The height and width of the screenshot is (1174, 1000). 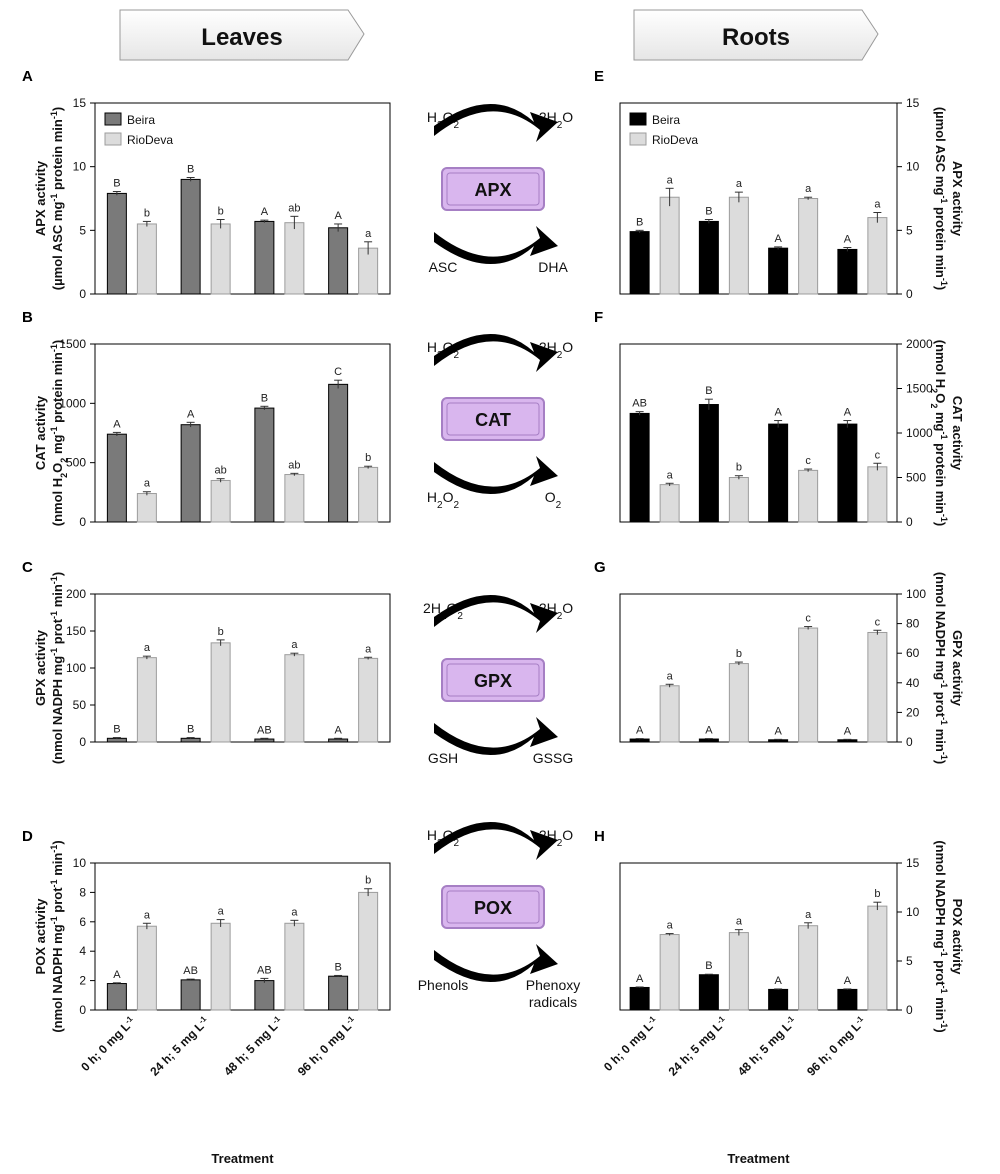 What do you see at coordinates (221, 632) in the screenshot?
I see `significance-label-C: b` at bounding box center [221, 632].